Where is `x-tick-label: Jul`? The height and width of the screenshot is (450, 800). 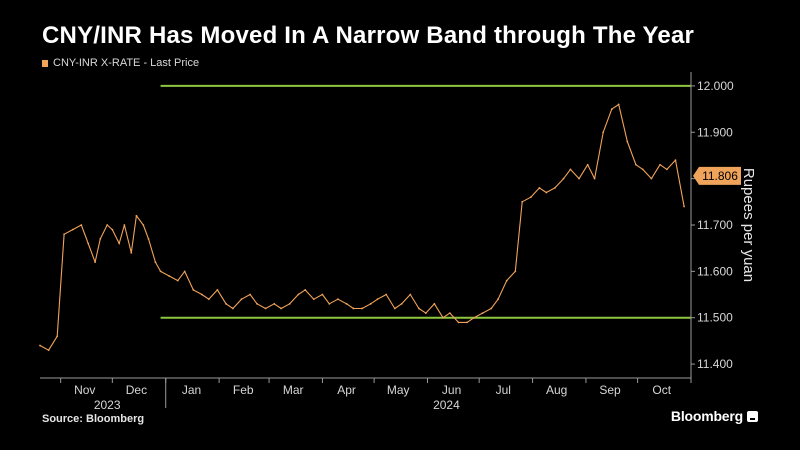 x-tick-label: Jul is located at coordinates (503, 390).